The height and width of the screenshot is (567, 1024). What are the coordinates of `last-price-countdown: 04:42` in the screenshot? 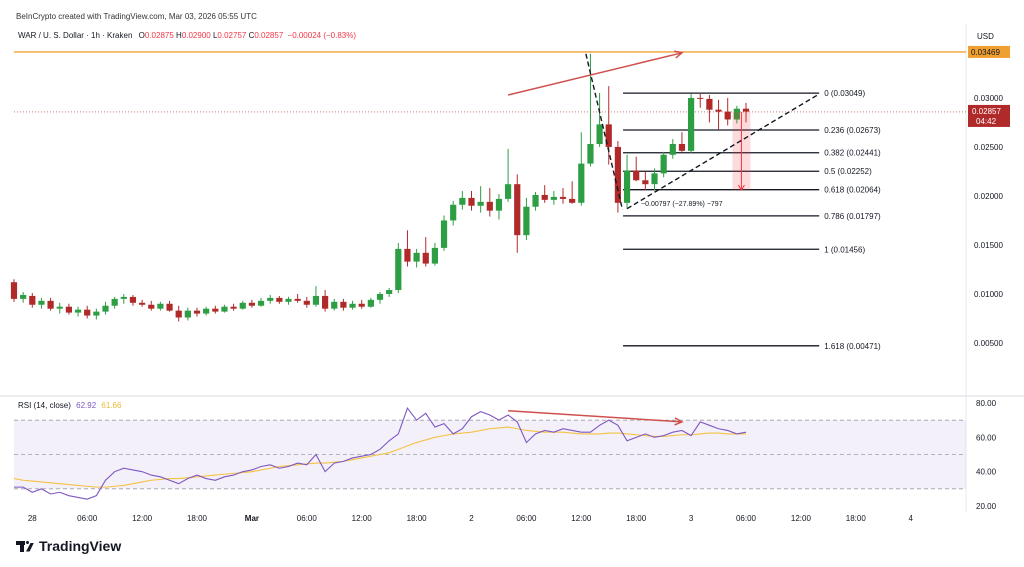 It's located at (986, 121).